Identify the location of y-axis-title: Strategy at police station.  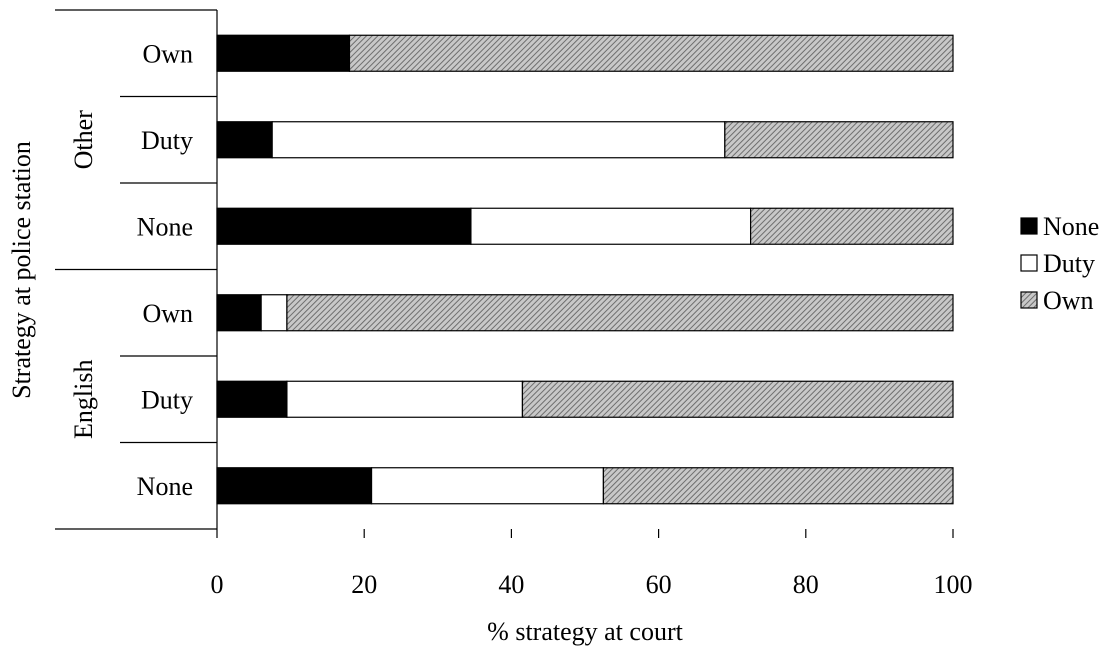
(21, 270).